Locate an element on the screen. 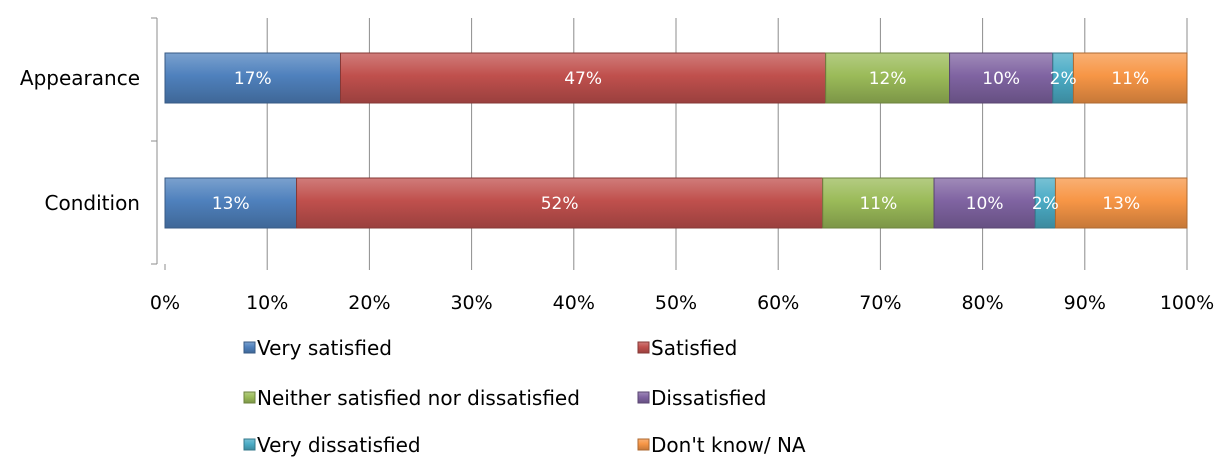  legend-item-don-t-know-na: Don't know/ NA is located at coordinates (721, 445).